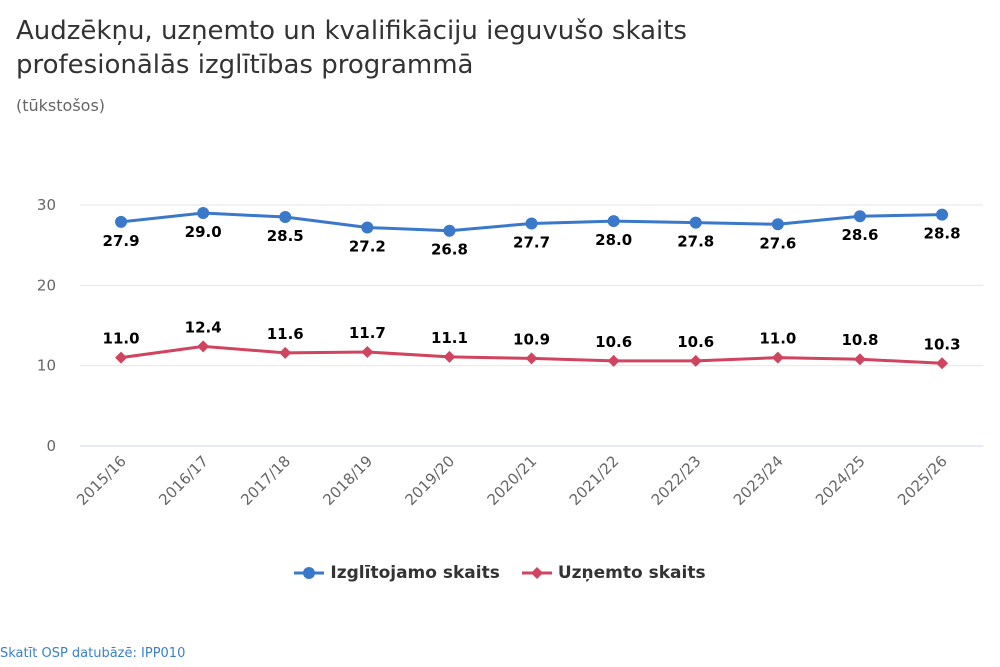  I want to click on x-tick-label: 2015/16, so click(101, 480).